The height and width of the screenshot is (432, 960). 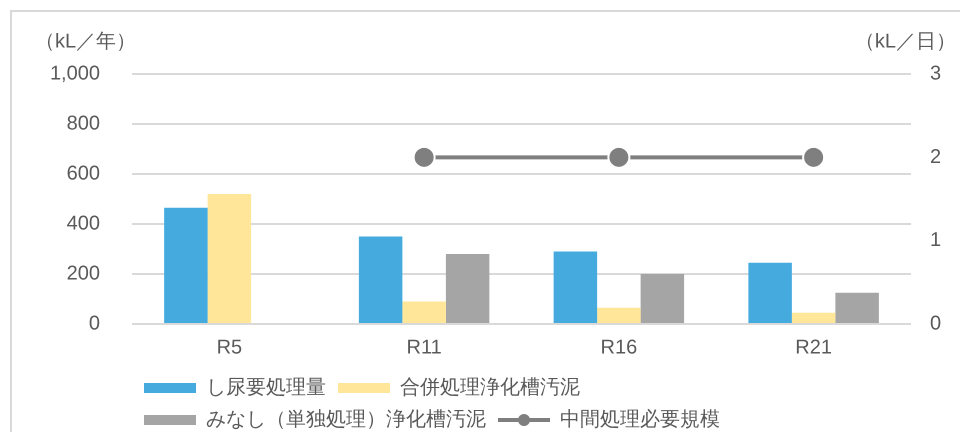 What do you see at coordinates (83, 173) in the screenshot?
I see `y-tick-label: 600` at bounding box center [83, 173].